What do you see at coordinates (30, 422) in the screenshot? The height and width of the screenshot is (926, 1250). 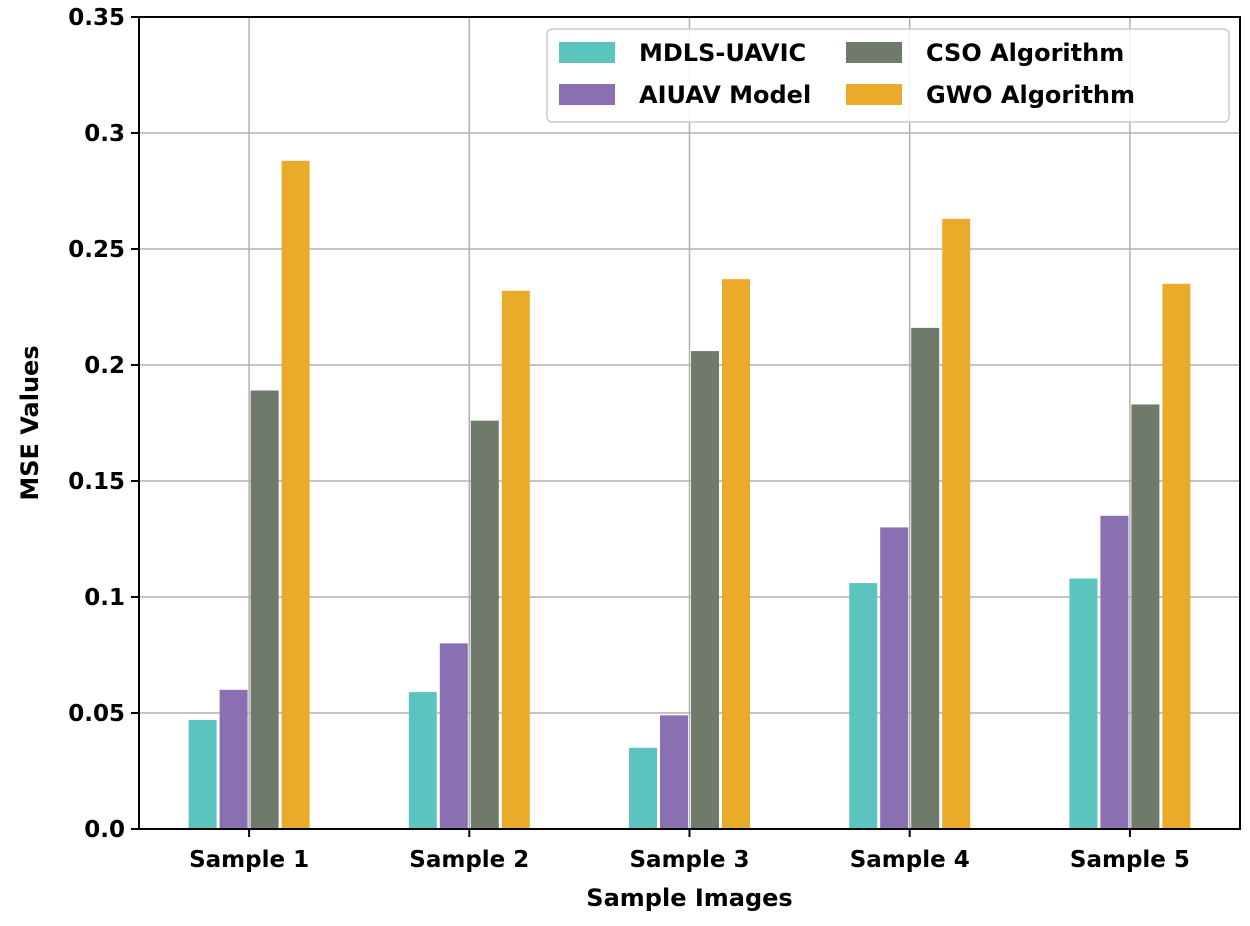 I see `y-axis-label: MSE Values` at bounding box center [30, 422].